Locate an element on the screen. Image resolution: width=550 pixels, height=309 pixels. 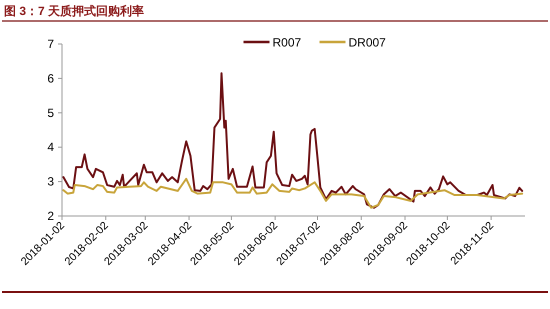
y-tick-label: 5 is located at coordinates (50, 113).